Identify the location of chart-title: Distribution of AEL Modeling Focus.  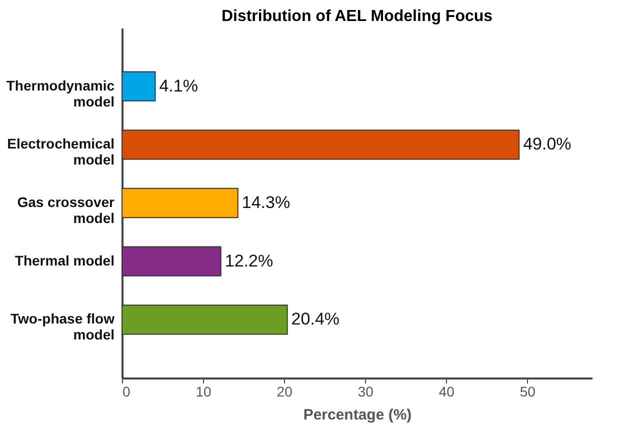
(357, 16).